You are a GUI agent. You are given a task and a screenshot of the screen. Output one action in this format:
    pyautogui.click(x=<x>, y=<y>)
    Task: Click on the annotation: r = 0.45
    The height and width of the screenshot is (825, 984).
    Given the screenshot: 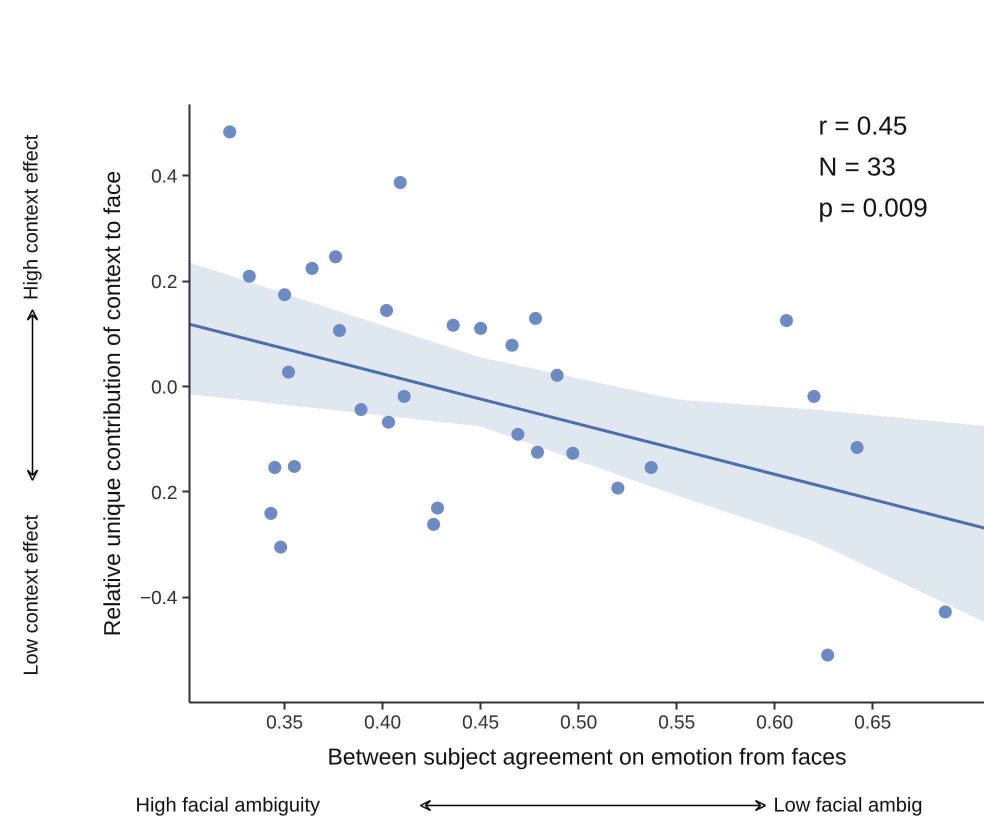 What is the action you would take?
    pyautogui.click(x=863, y=125)
    